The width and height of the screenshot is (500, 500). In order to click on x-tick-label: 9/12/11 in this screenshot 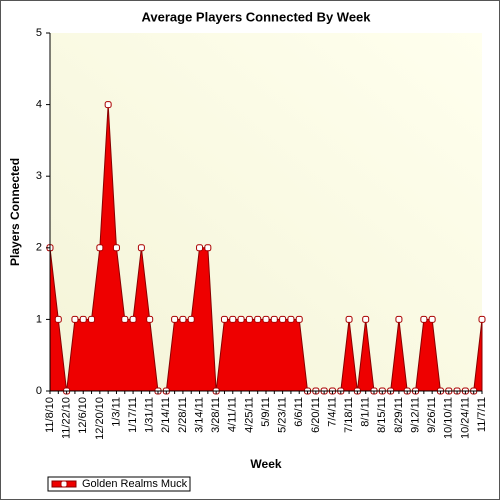, I will do `click(415, 415)`.